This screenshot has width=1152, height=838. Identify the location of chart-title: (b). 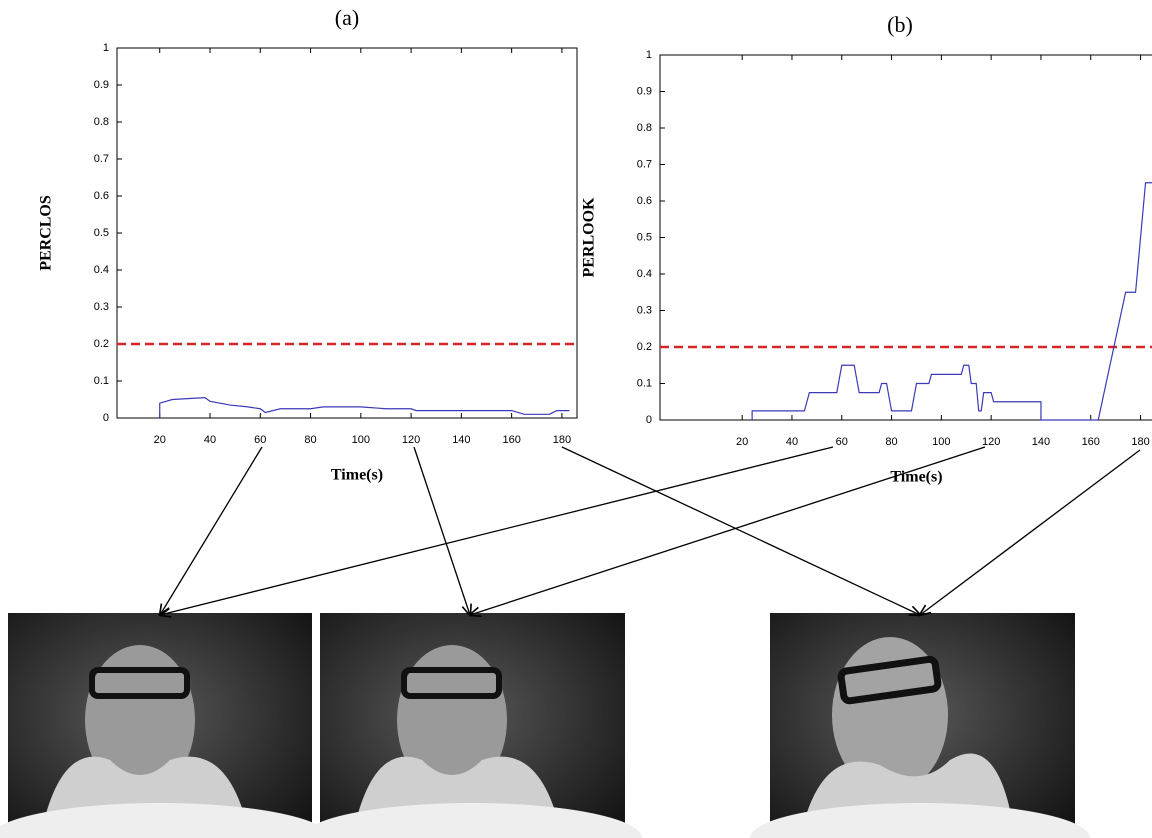
(900, 24).